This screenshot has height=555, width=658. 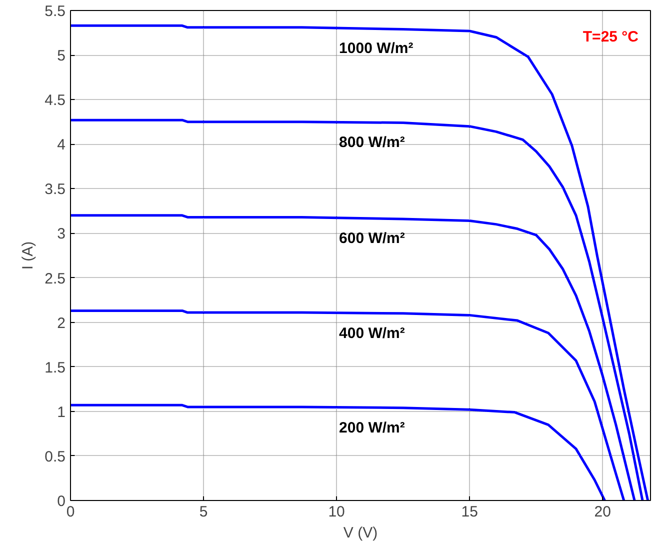 What do you see at coordinates (55, 101) in the screenshot?
I see `y-tick-label: 4.5` at bounding box center [55, 101].